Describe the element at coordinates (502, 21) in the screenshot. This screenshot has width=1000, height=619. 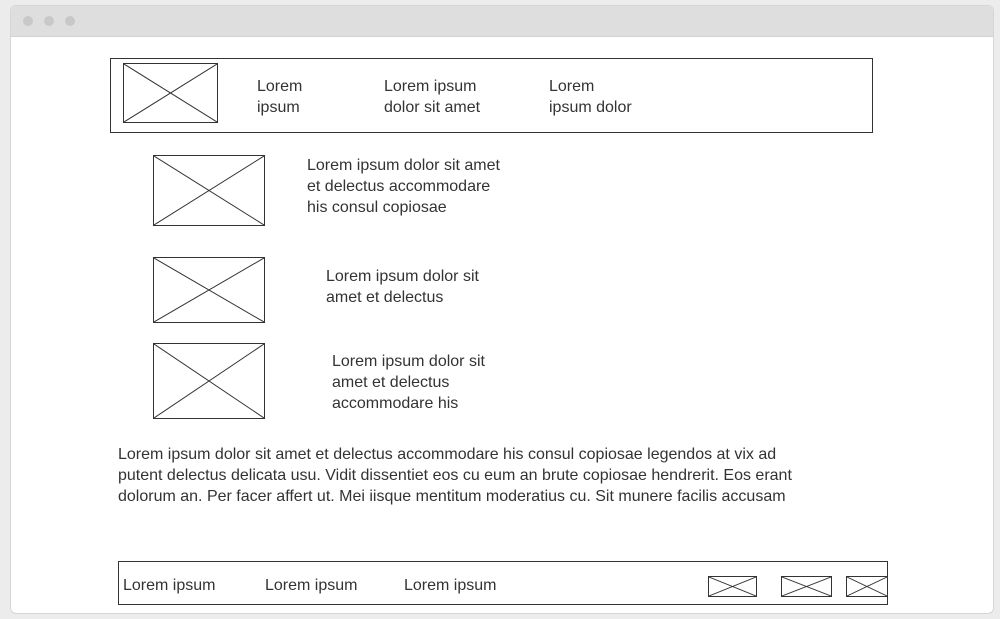
I see `window-titlebar` at that location.